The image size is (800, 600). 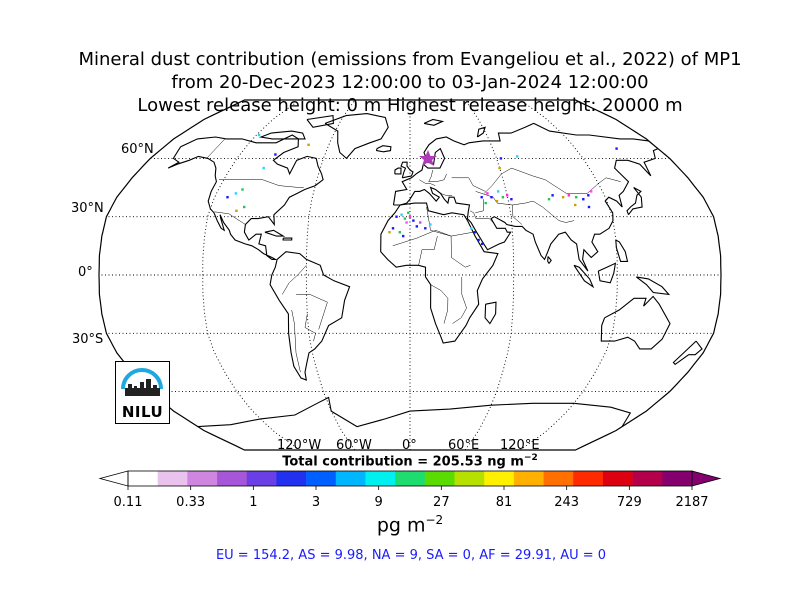 What do you see at coordinates (88, 339) in the screenshot?
I see `lat-label-30s: 30°S` at bounding box center [88, 339].